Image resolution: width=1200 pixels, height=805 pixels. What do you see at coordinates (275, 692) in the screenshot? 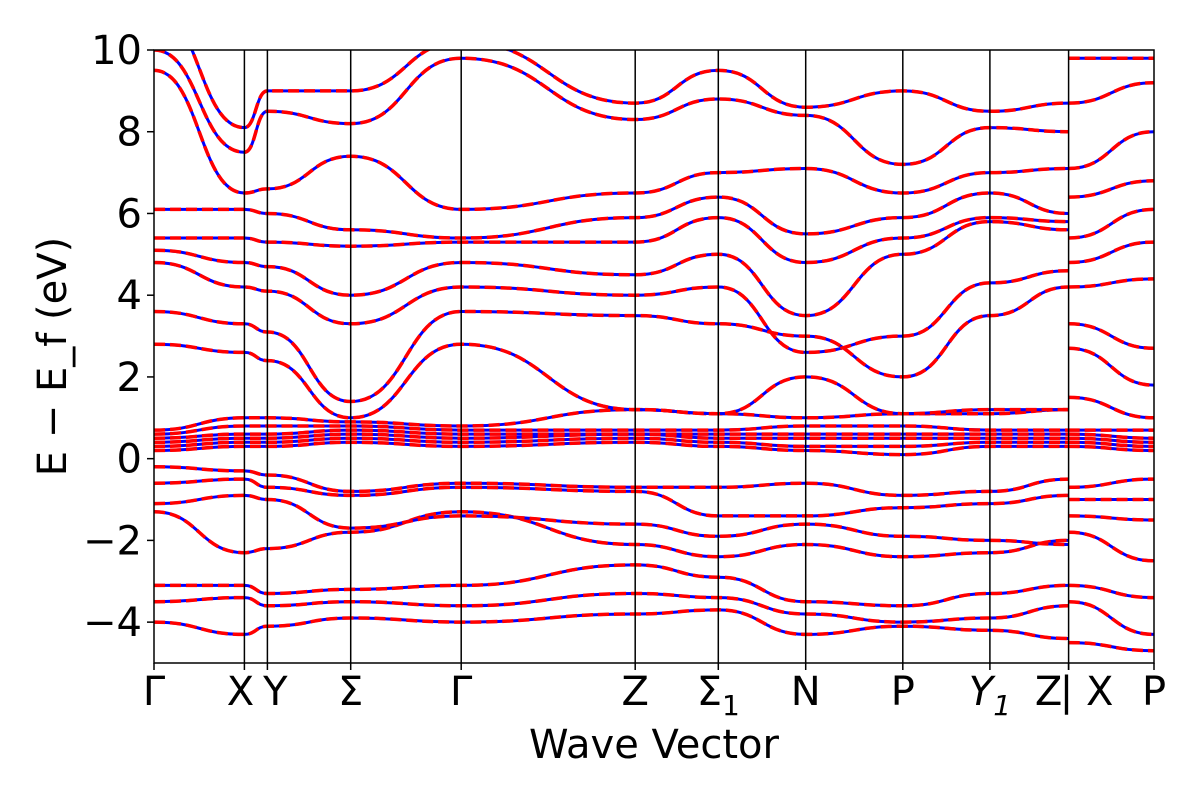
I see `x-tick-label: Y` at bounding box center [275, 692].